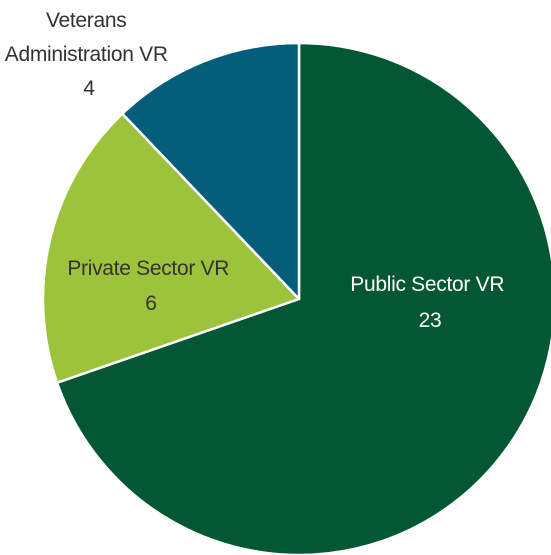  I want to click on slice-label-private-sector: Private Sector VR 6, so click(150, 286).